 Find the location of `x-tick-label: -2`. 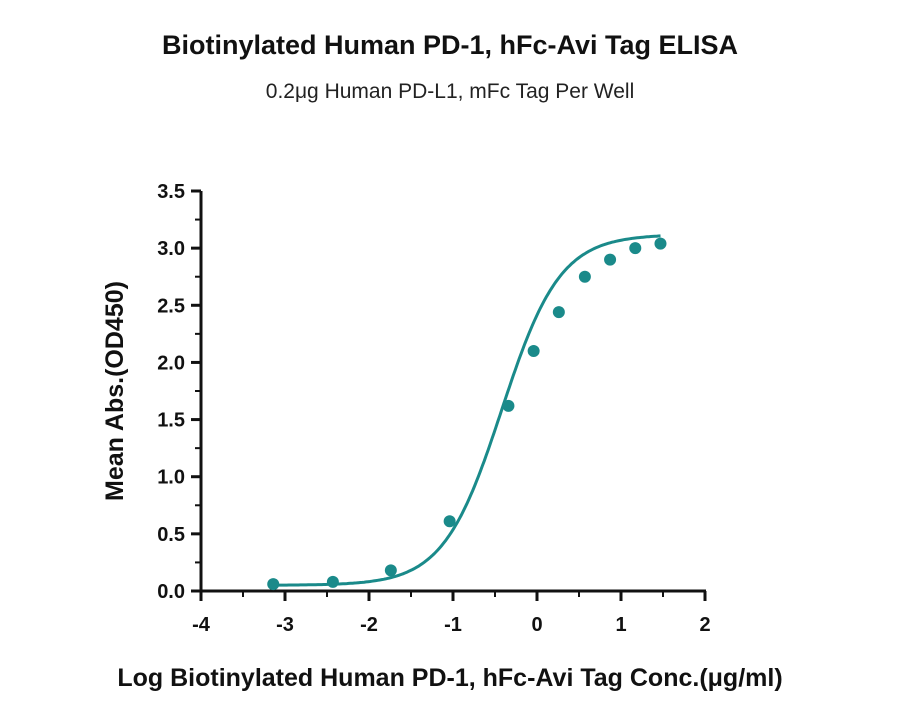

x-tick-label: -2 is located at coordinates (369, 625).